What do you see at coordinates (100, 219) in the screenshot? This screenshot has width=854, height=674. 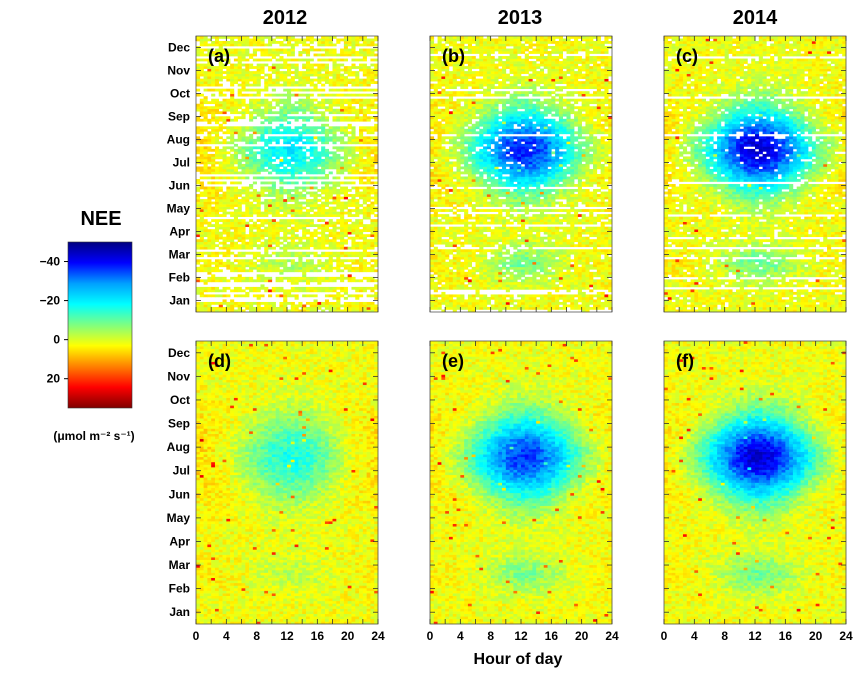 I see `colorbar-title: NEE` at bounding box center [100, 219].